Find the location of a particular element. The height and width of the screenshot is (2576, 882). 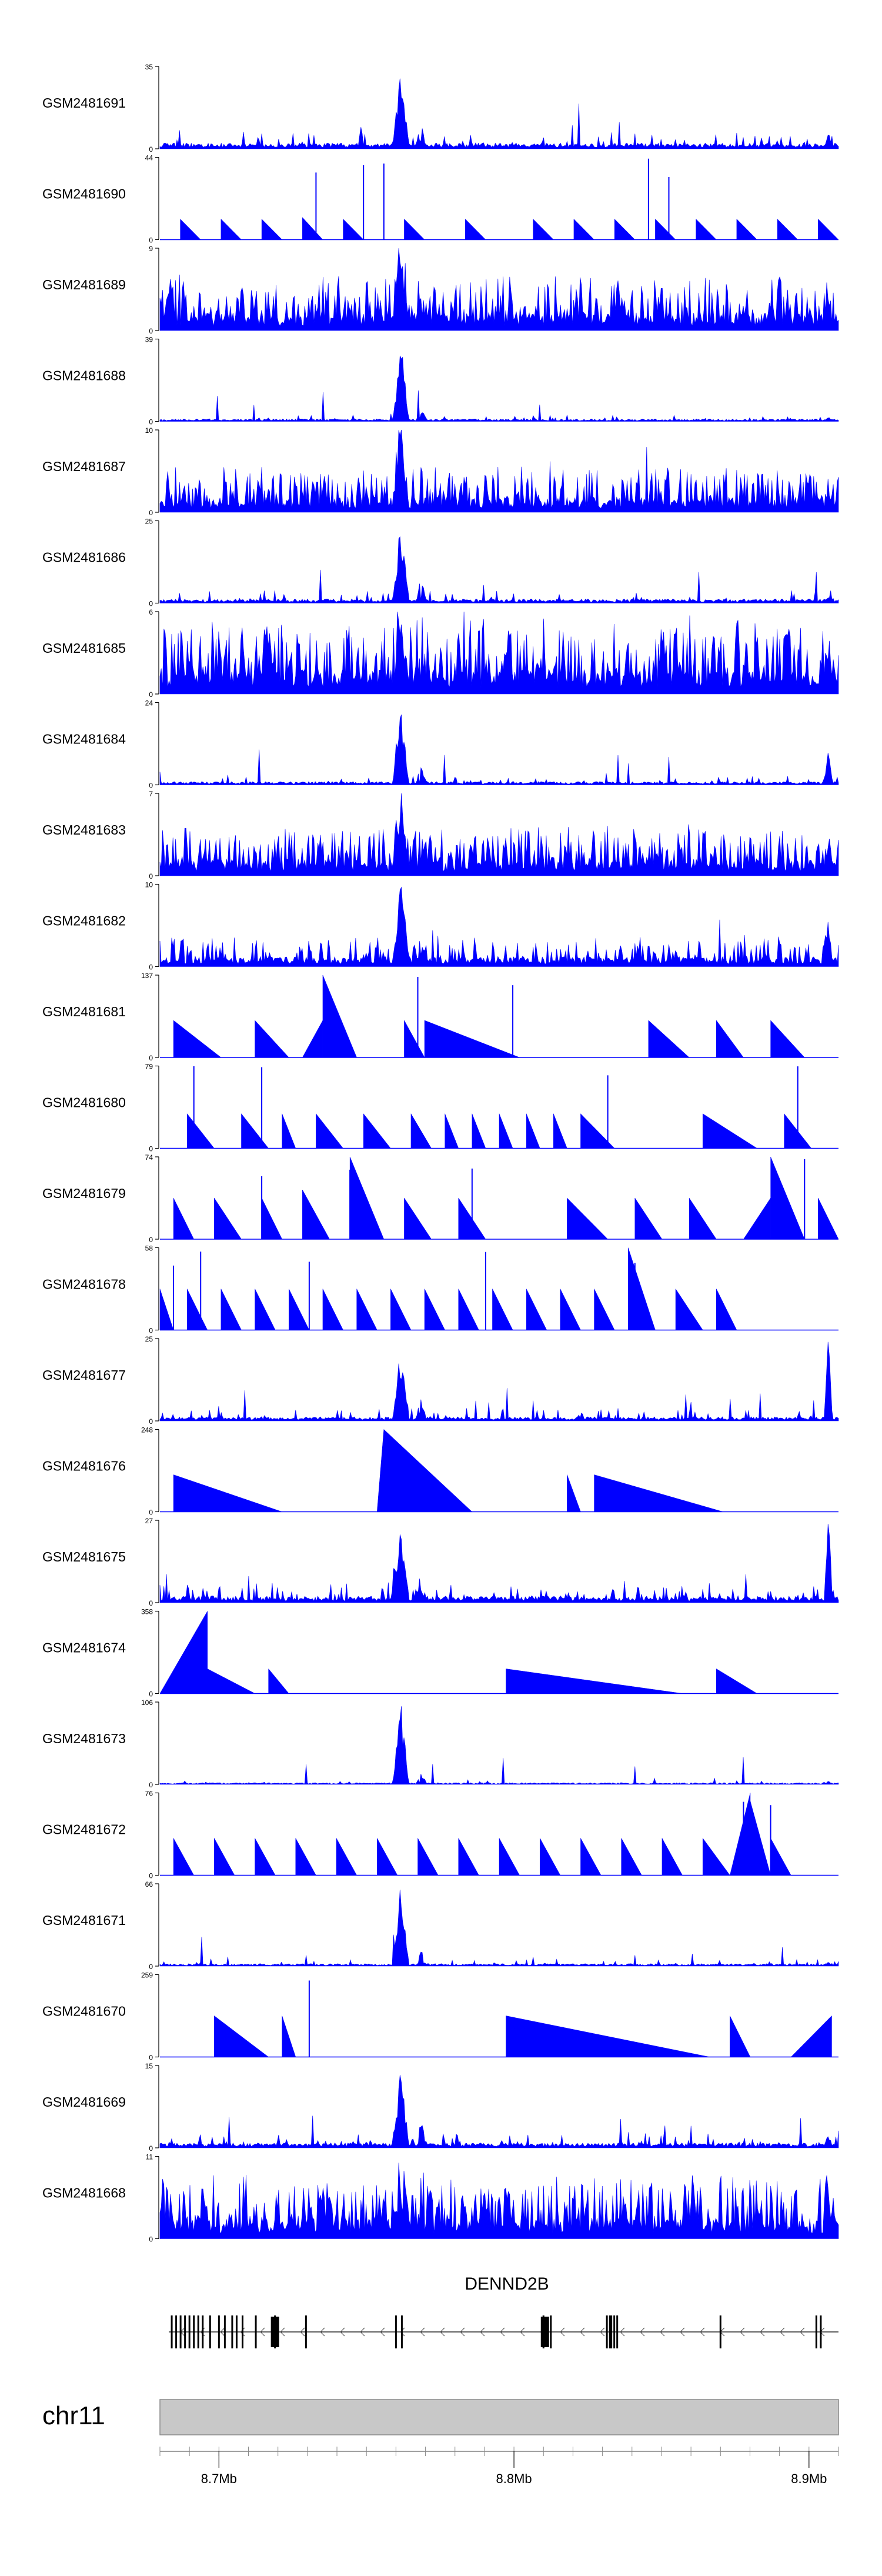

y-max-label: 137 is located at coordinates (147, 976).